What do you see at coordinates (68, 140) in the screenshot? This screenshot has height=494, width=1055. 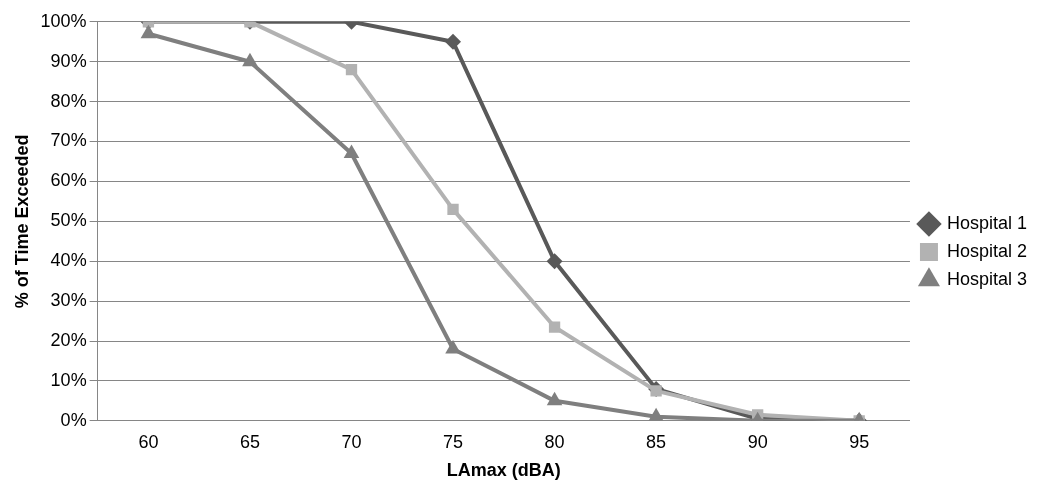 I see `y-tick-label: 70%` at bounding box center [68, 140].